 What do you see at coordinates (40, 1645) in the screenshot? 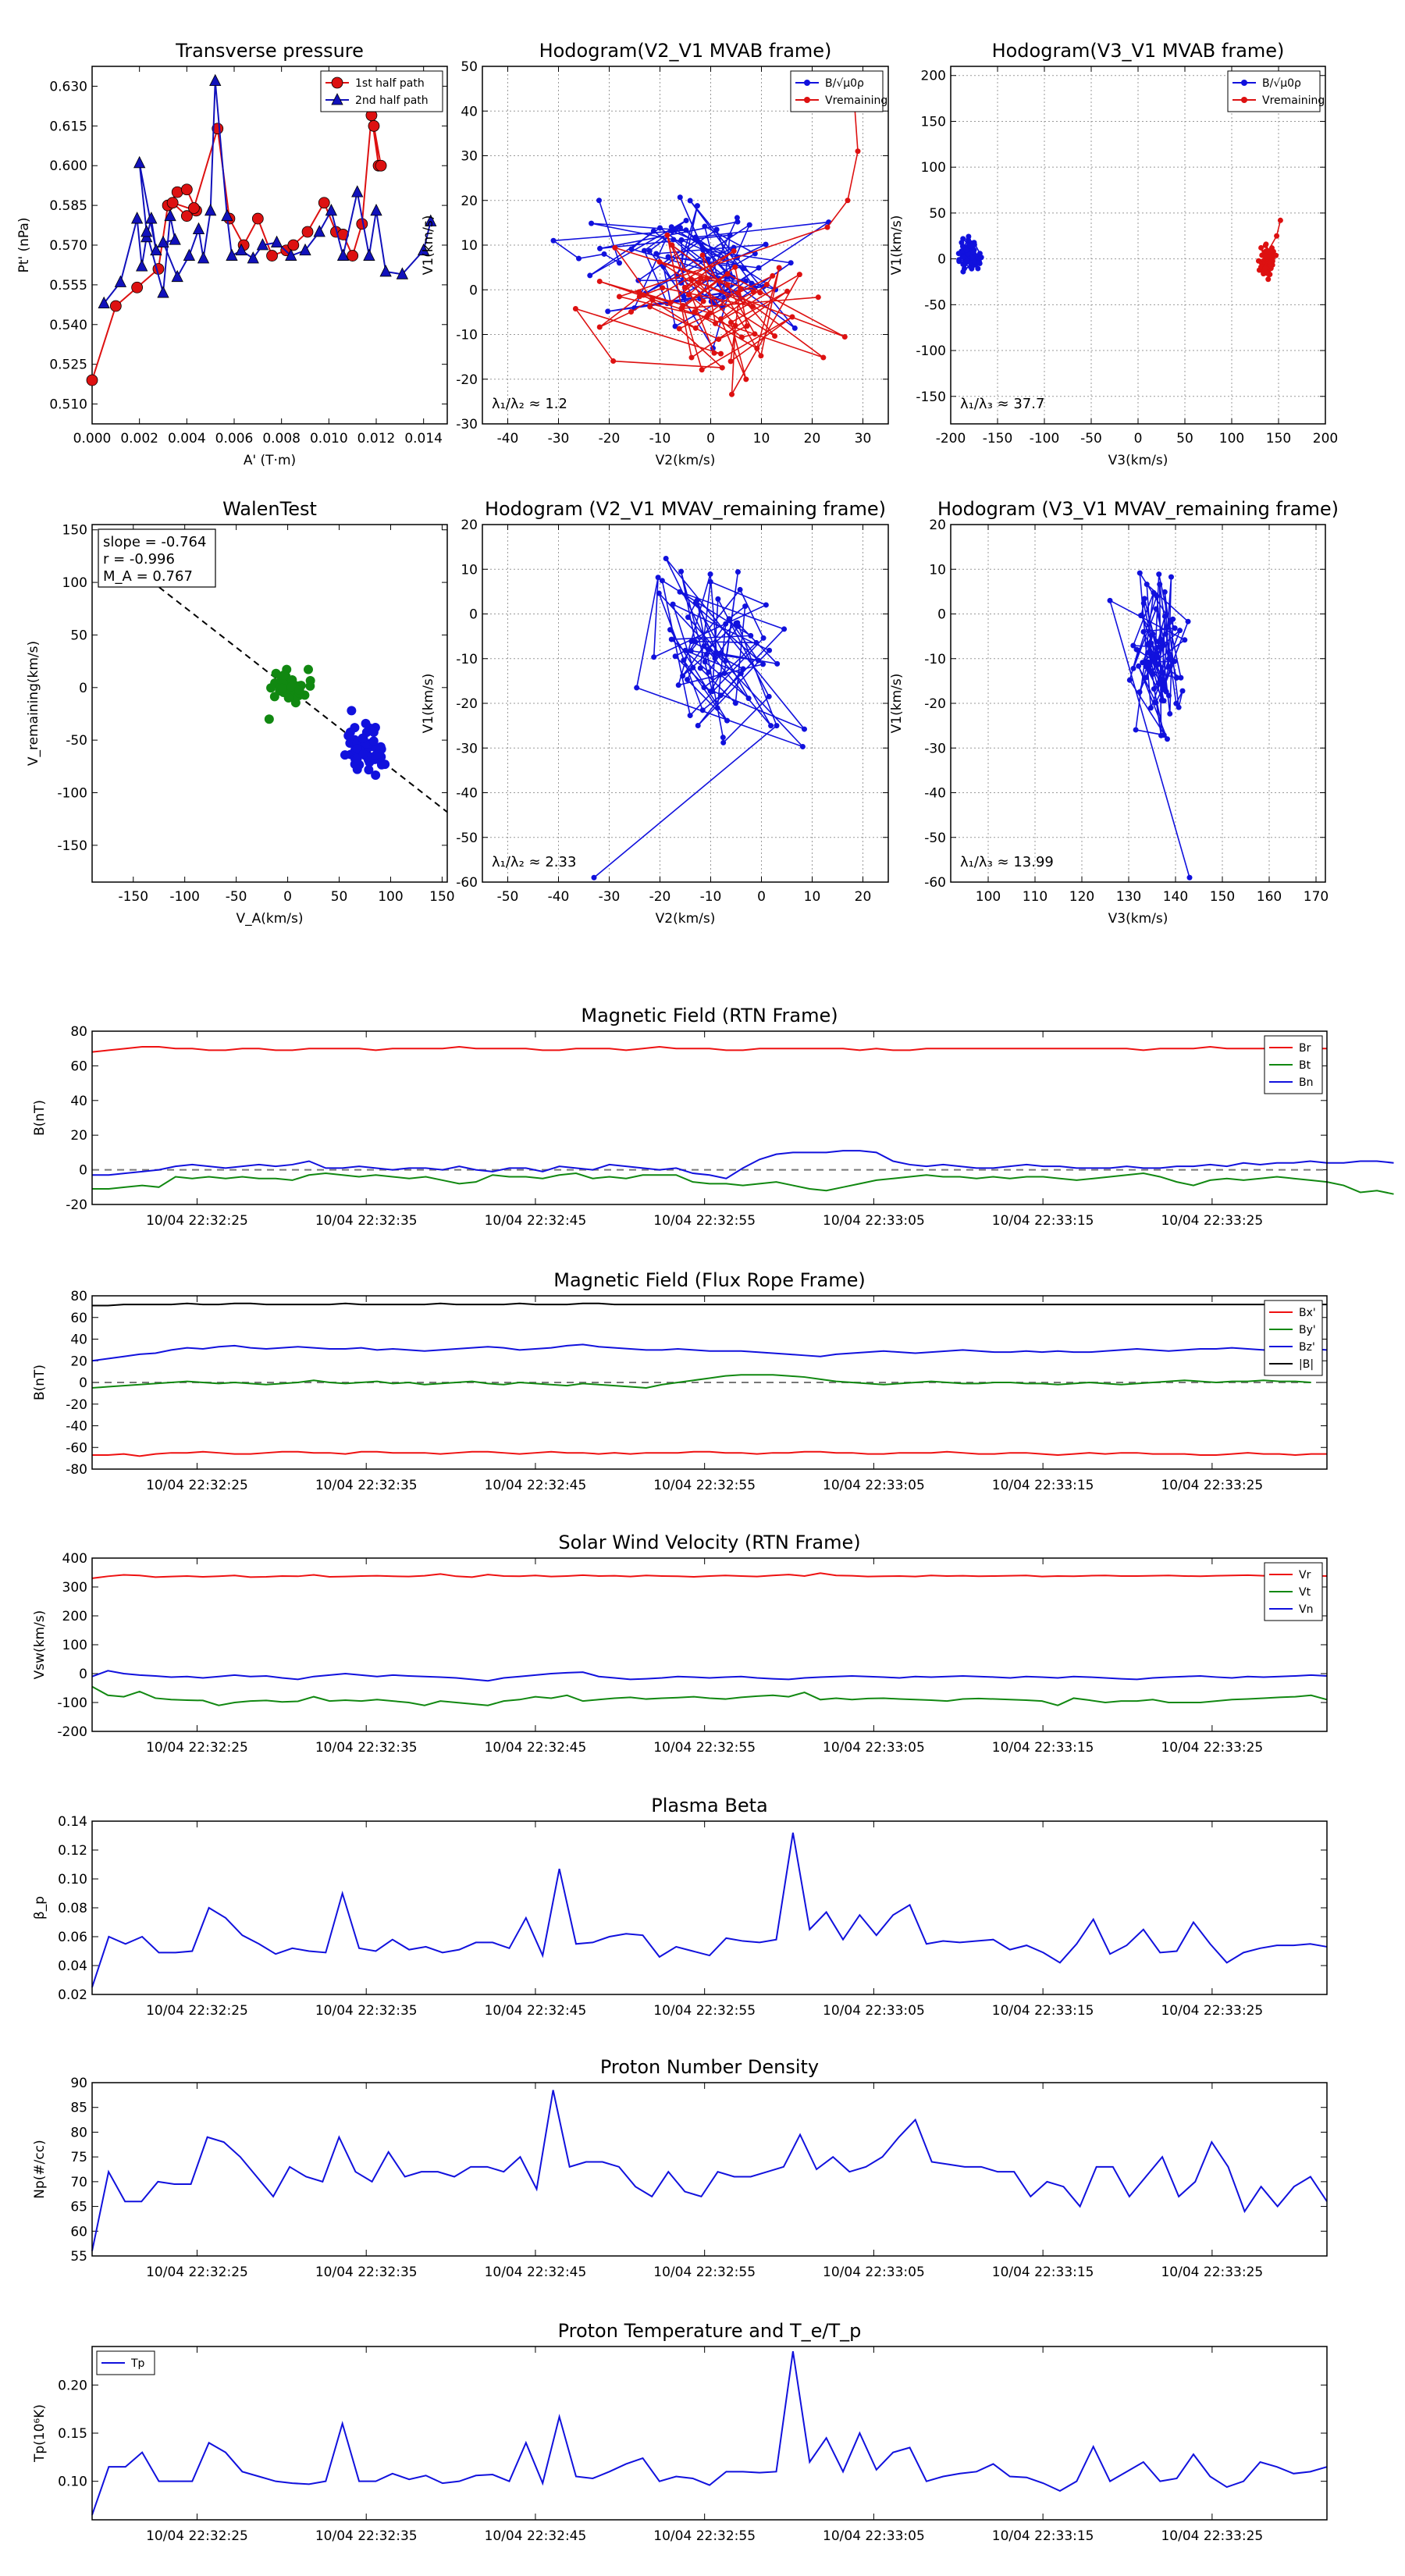
I see `vsw-ylabel: Vsw(km/s)` at bounding box center [40, 1645].